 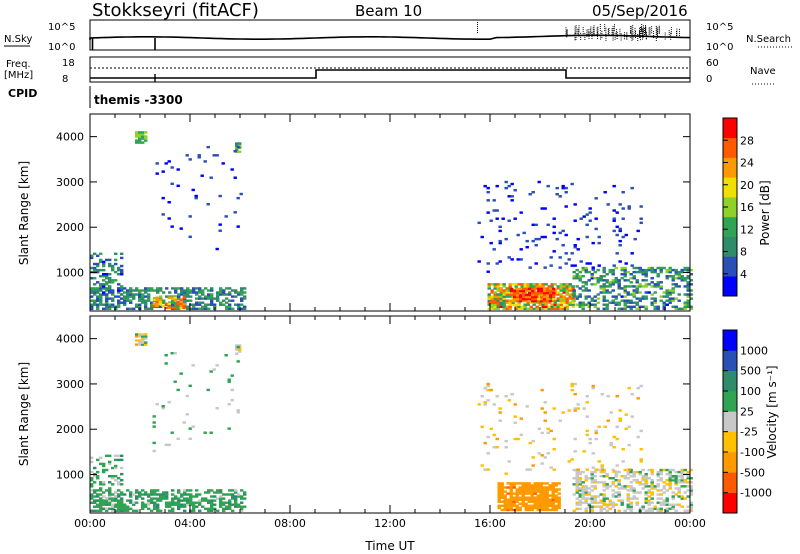 I want to click on colorbar-tick-label: 20, so click(x=747, y=185).